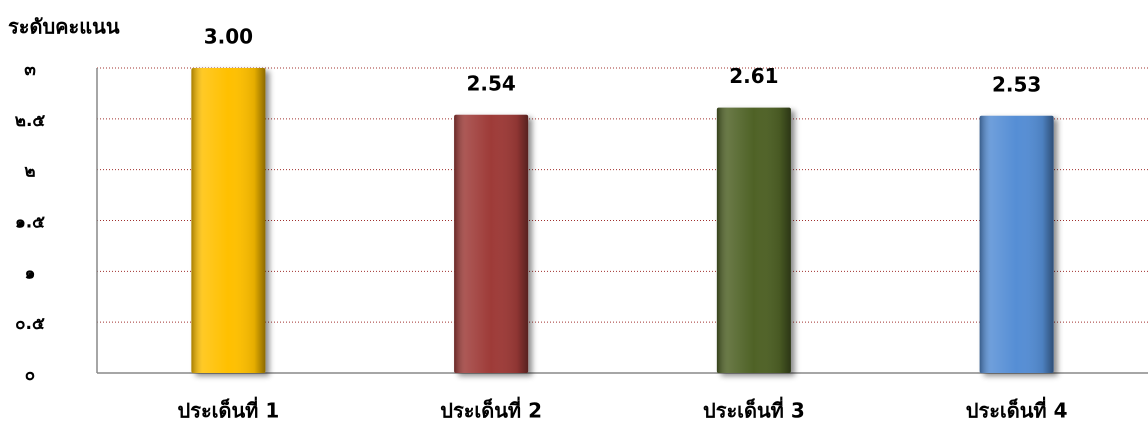 The width and height of the screenshot is (1148, 426). What do you see at coordinates (491, 409) in the screenshot?
I see `x-tick-label: ประเด็นที่ 2` at bounding box center [491, 409].